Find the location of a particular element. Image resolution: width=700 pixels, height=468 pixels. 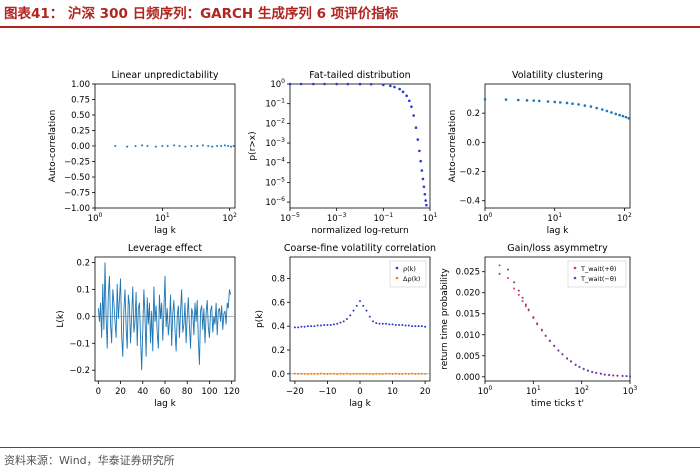

chart-title: Volatility clustering is located at coordinates (557, 75).